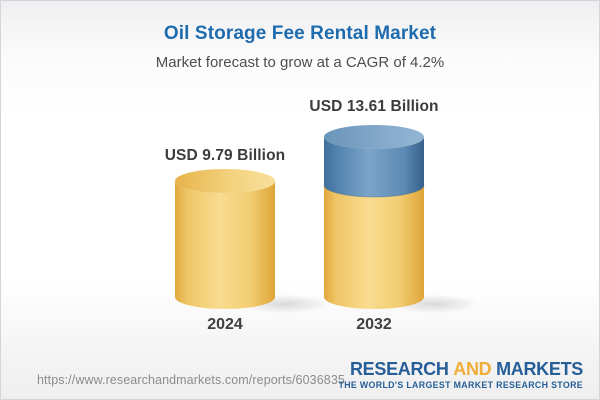 This screenshot has height=400, width=600. What do you see at coordinates (539, 369) in the screenshot?
I see `logo-word-markets: MARKETS` at bounding box center [539, 369].